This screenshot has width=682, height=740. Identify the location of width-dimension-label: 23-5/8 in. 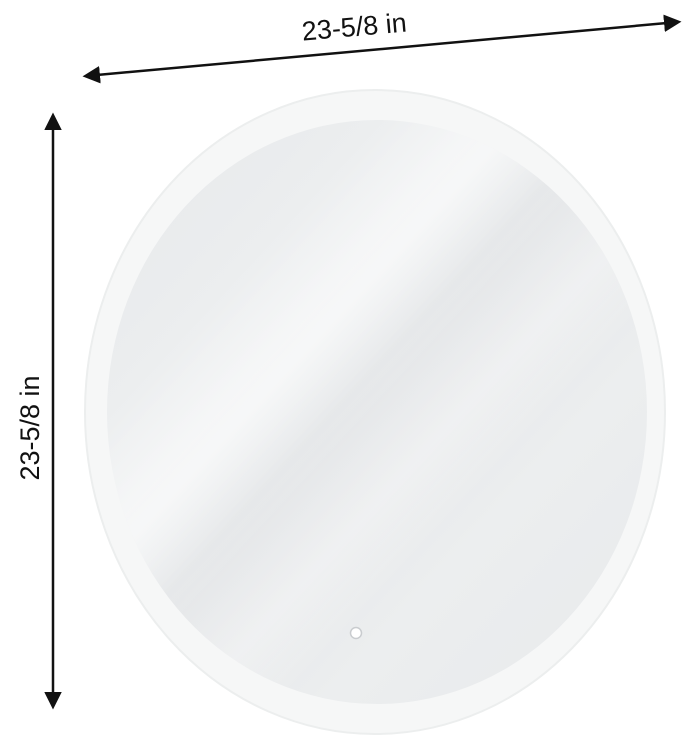
(354, 27).